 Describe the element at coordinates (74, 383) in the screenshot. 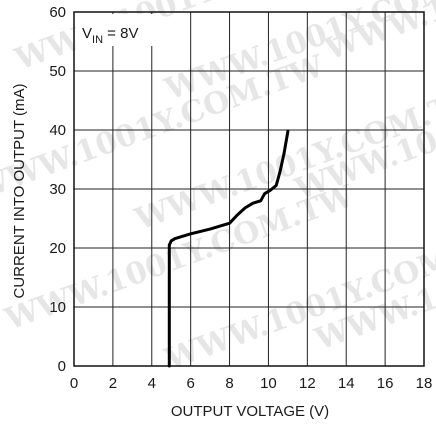

I see `x-tick-label: 0` at that location.